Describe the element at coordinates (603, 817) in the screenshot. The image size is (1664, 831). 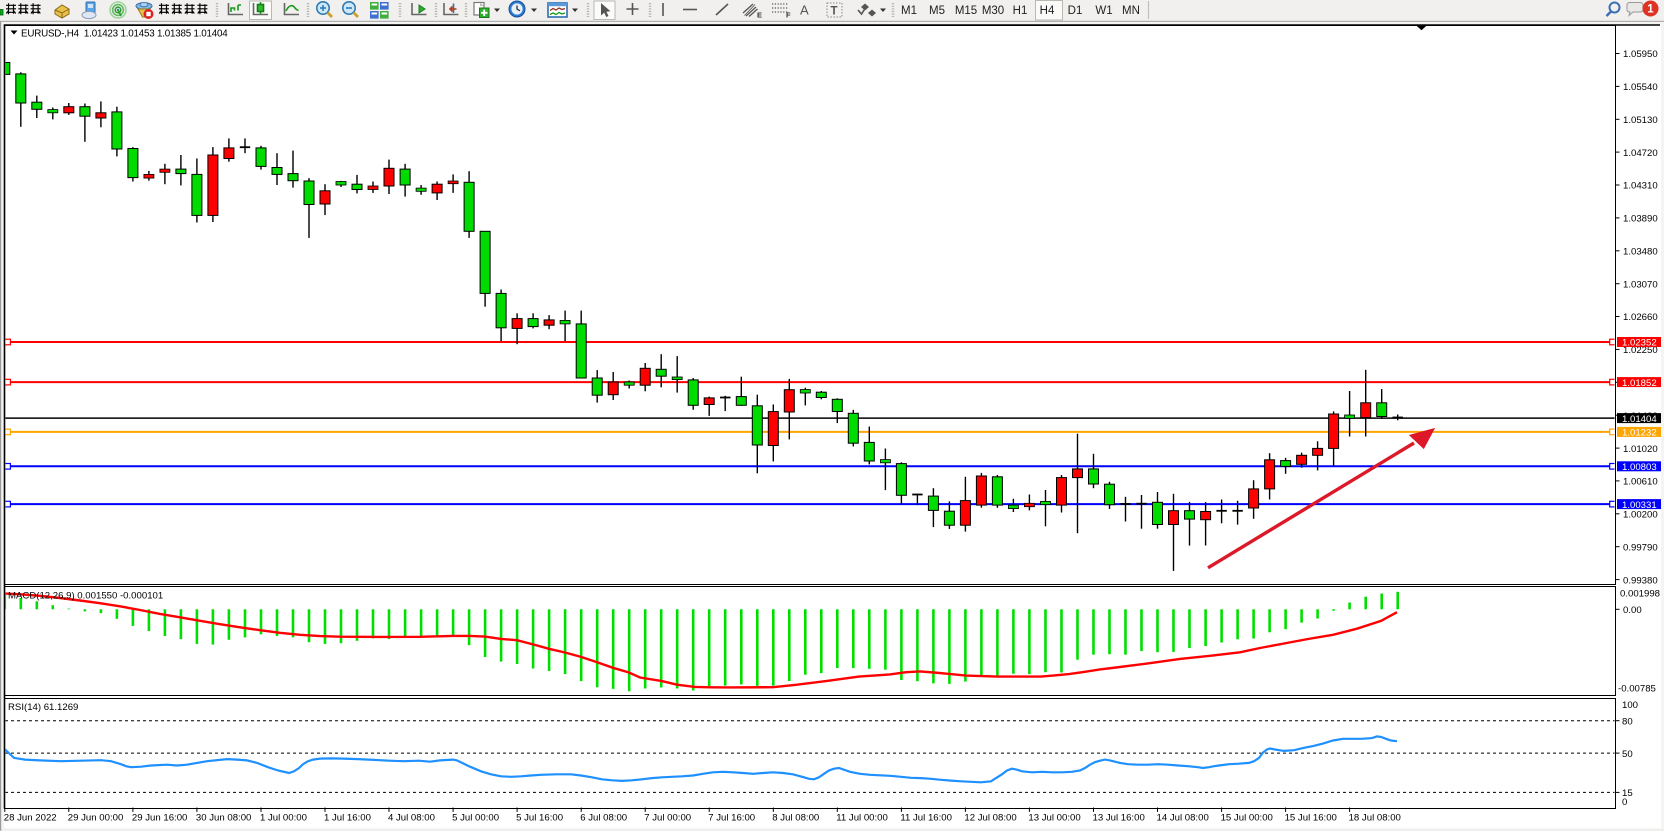
I see `svg-text: 6 Jul 08:00` at that location.